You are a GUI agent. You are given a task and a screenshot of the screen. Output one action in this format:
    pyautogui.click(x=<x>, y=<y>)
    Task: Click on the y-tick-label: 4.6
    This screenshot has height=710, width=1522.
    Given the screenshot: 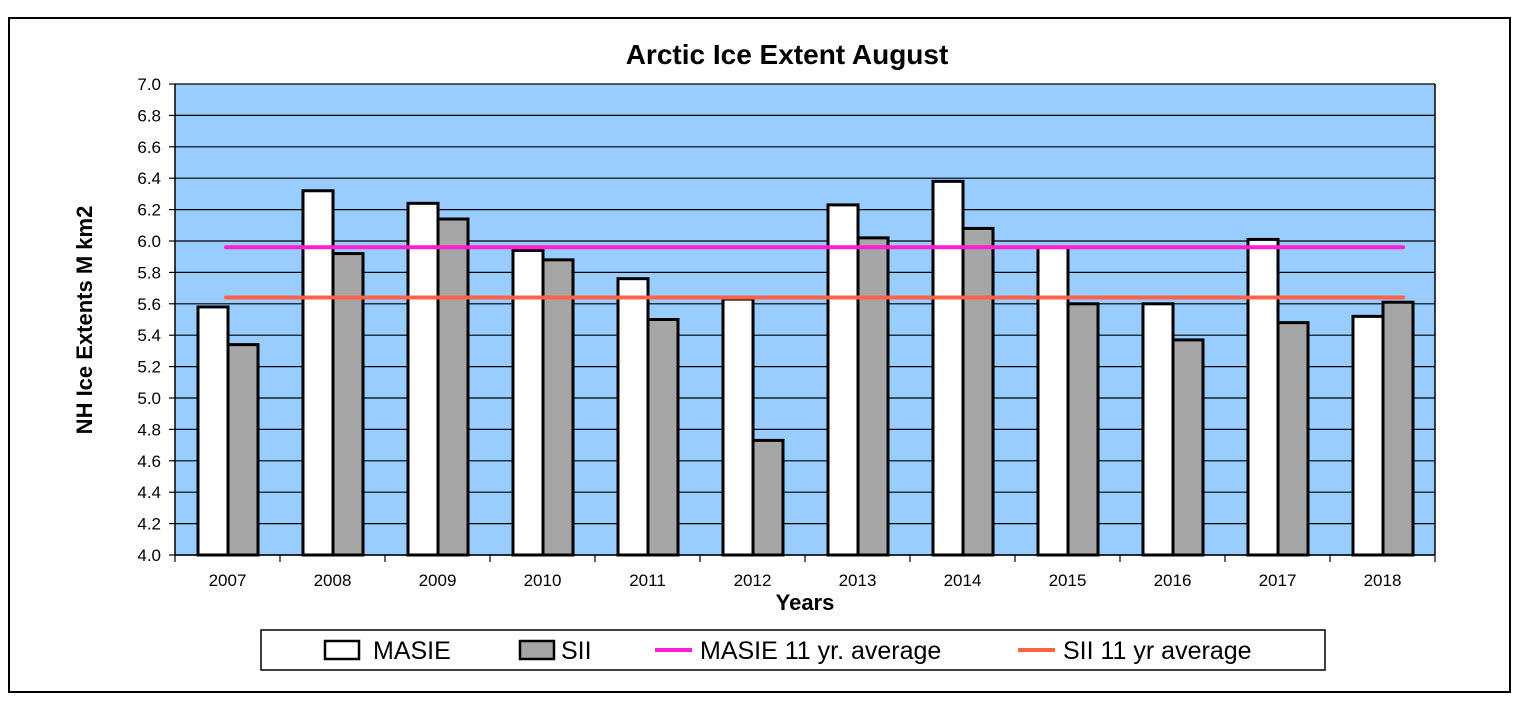 What is the action you would take?
    pyautogui.click(x=149, y=461)
    